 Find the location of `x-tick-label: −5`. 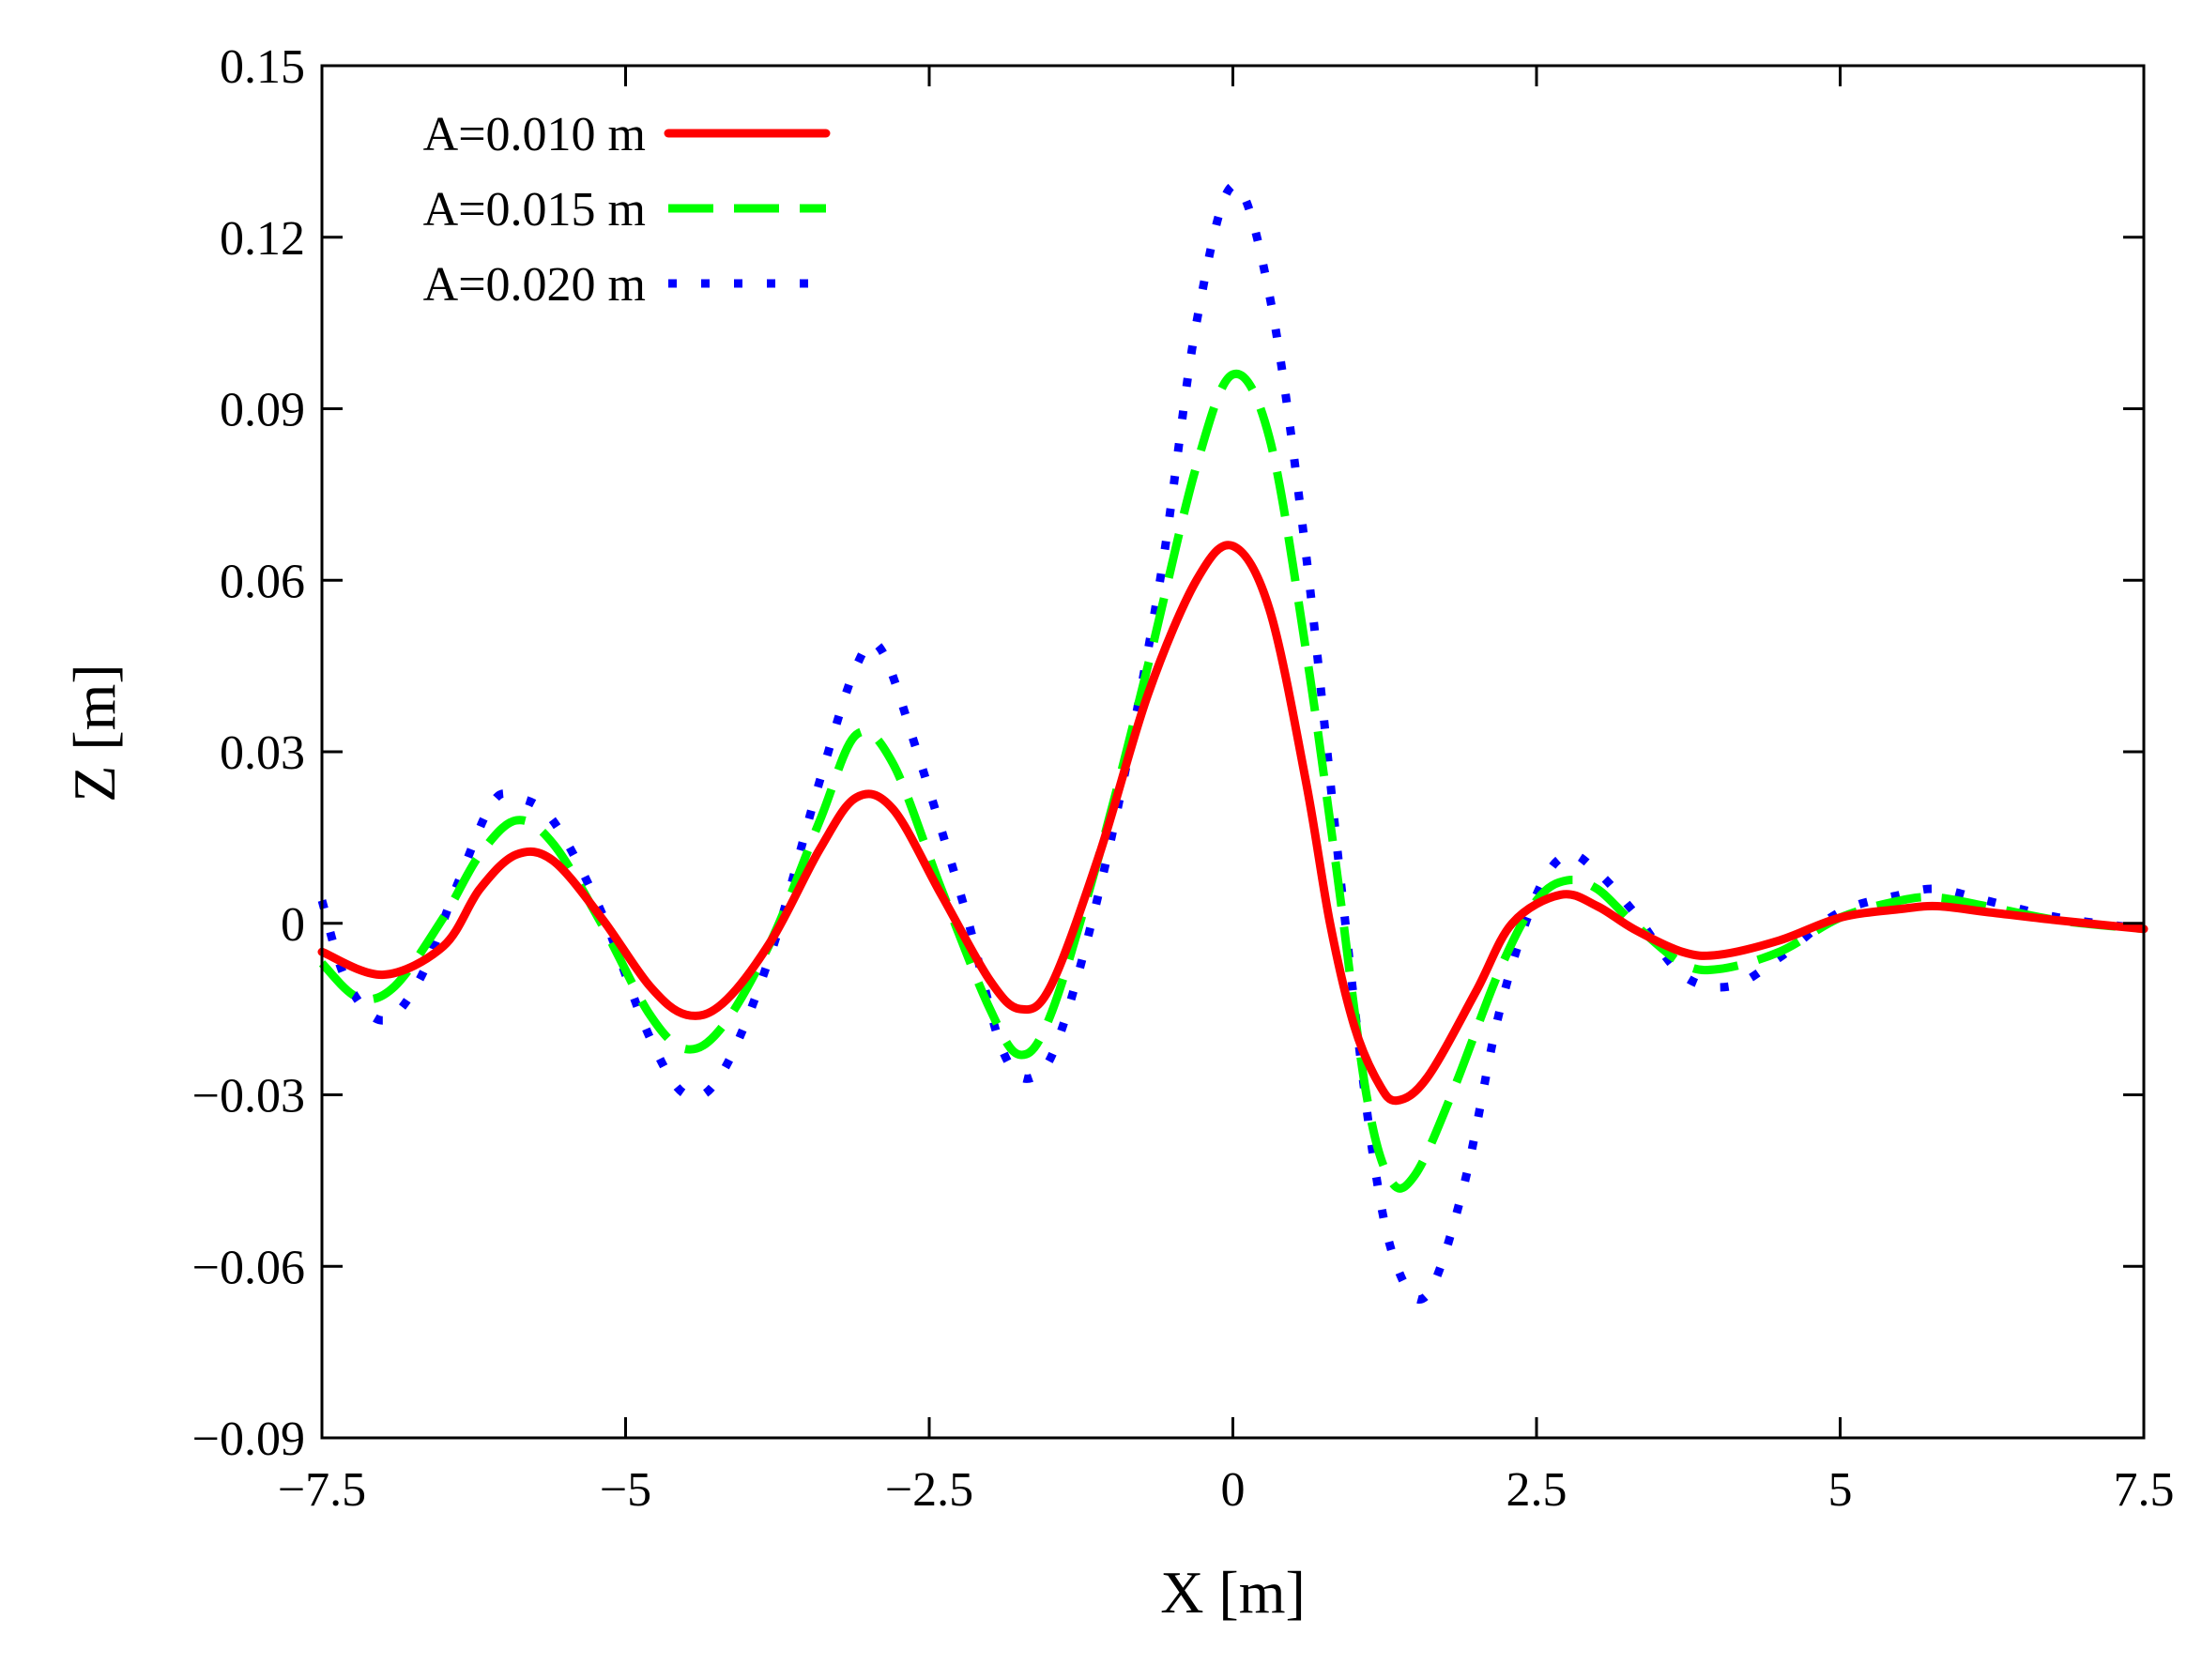

x-tick-label: −5 is located at coordinates (626, 1490).